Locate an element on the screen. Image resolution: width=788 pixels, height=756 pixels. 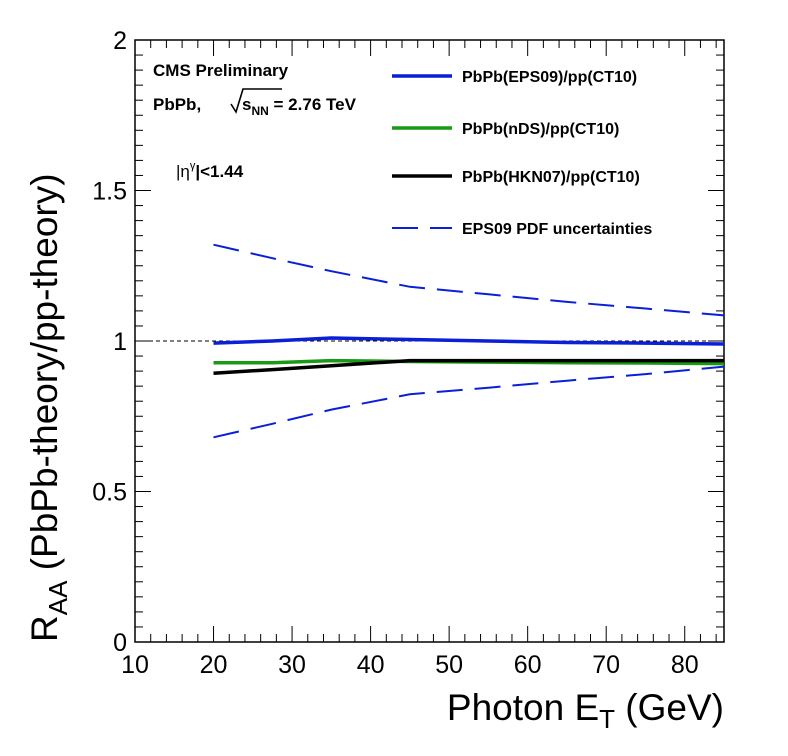
energy-label: sNN = 2.76 TeV is located at coordinates (299, 106).